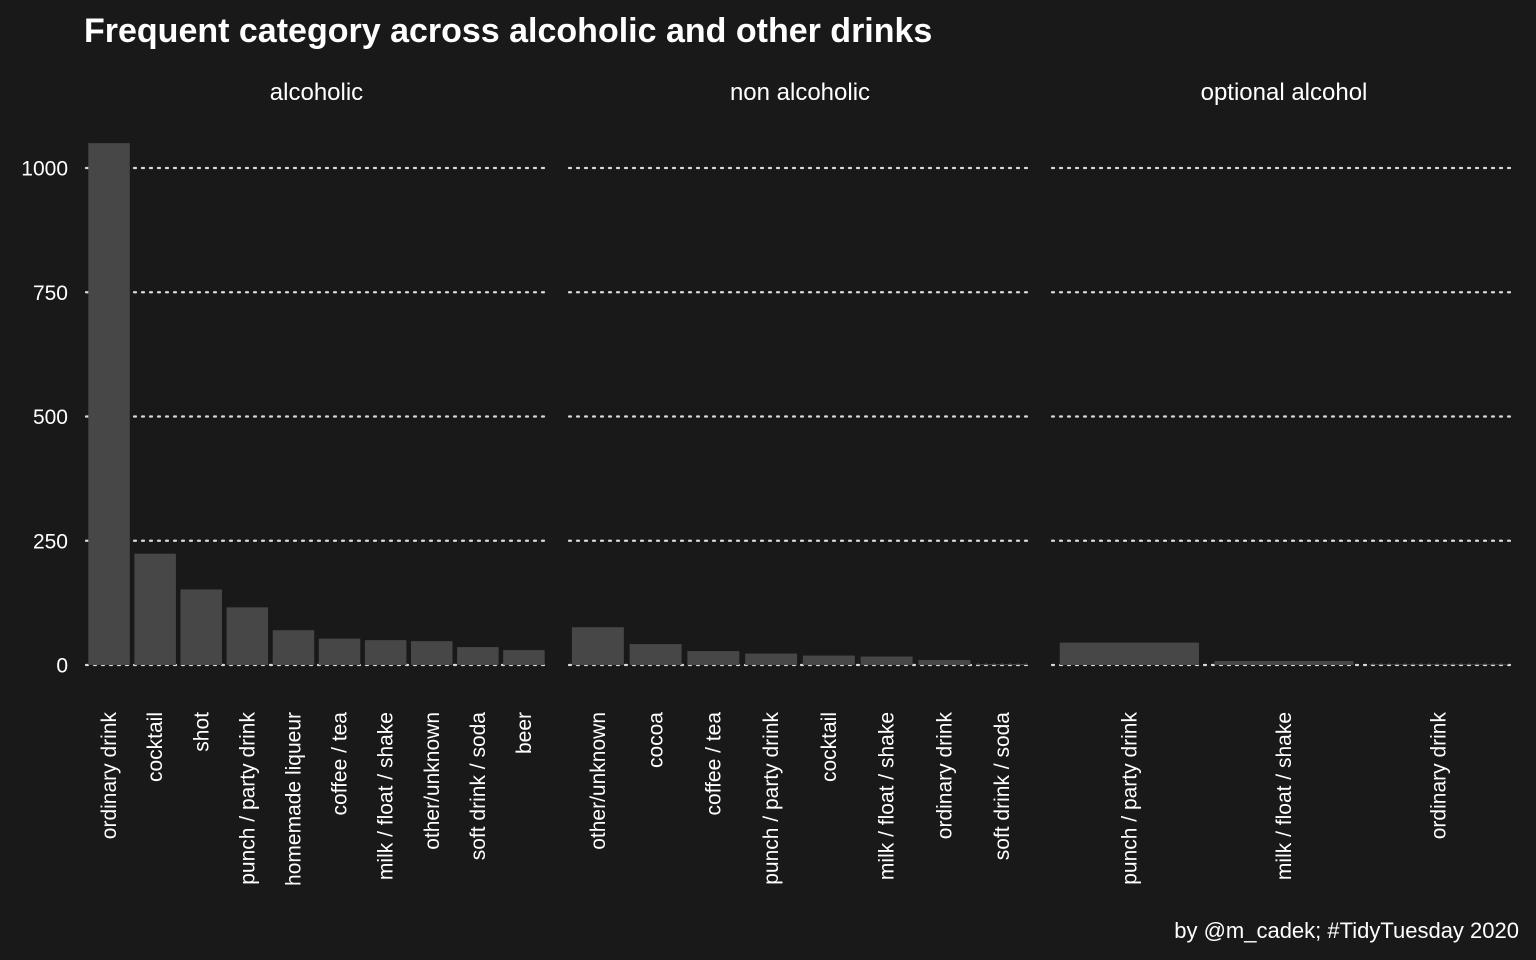  Describe the element at coordinates (50, 541) in the screenshot. I see `y-tick-label: 250` at that location.